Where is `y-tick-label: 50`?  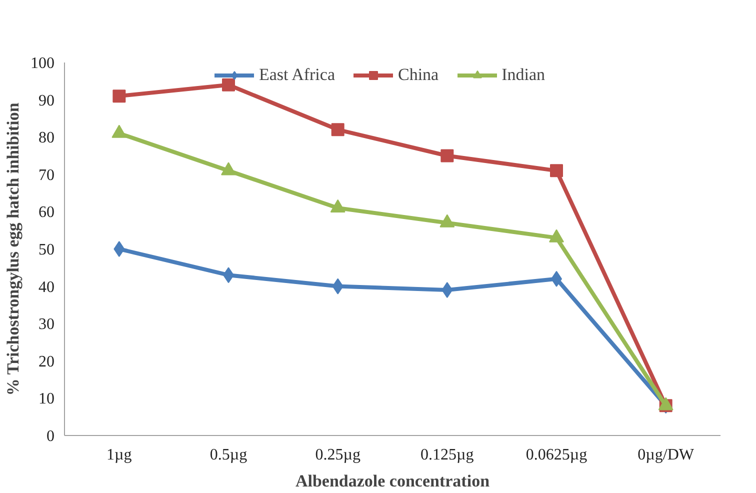
y-tick-label: 50 is located at coordinates (46, 250).